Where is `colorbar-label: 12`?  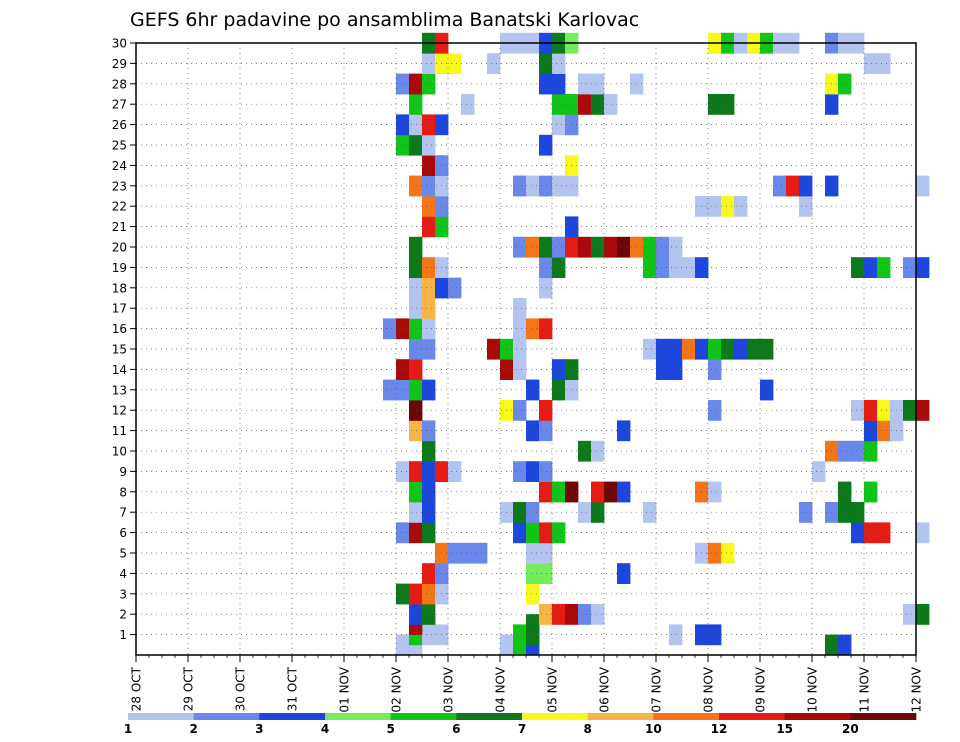 colorbar-label: 12 is located at coordinates (719, 729).